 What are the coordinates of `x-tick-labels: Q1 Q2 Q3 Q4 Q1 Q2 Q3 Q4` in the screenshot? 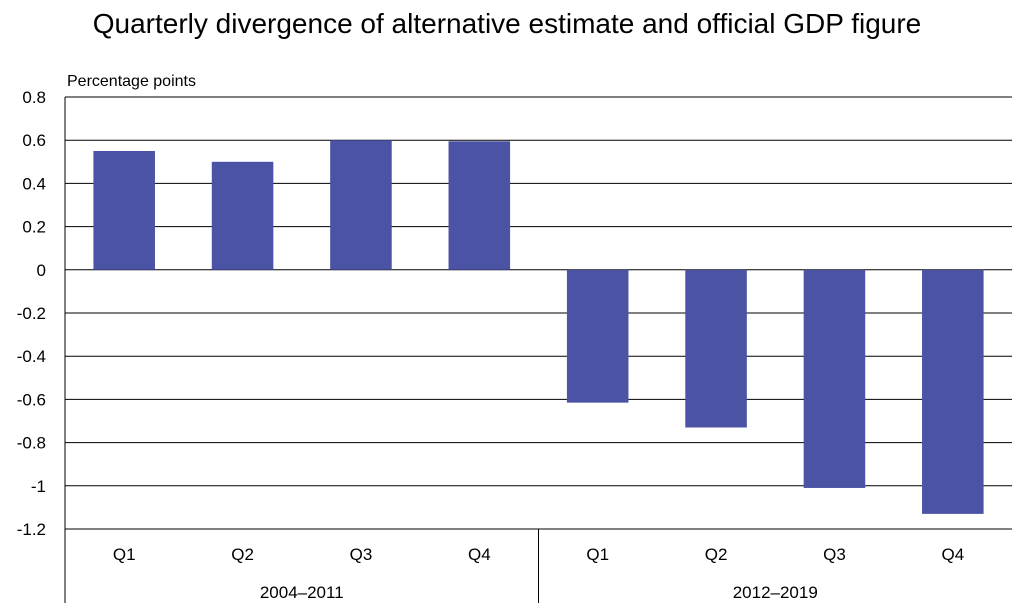 It's located at (538, 554).